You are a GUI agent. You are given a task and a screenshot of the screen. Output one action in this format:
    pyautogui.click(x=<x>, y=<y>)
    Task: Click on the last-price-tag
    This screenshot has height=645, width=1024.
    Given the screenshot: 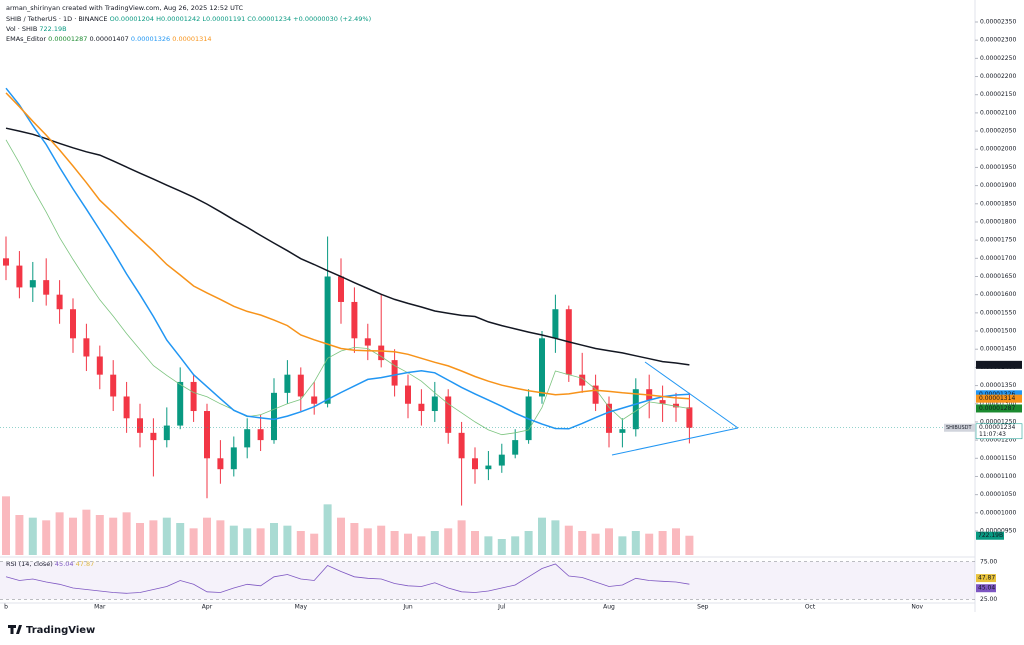 What is the action you would take?
    pyautogui.click(x=999, y=431)
    